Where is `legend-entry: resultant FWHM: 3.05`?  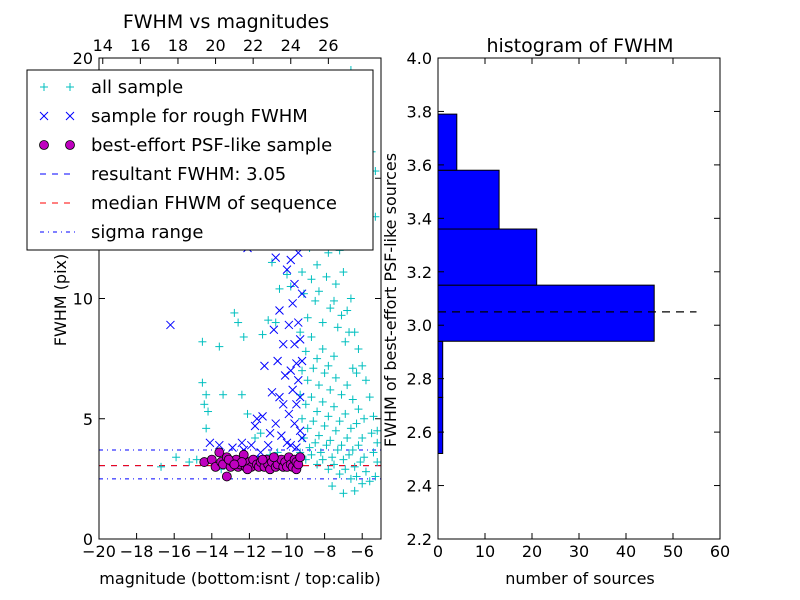 legend-entry: resultant FWHM: 3.05 is located at coordinates (163, 174).